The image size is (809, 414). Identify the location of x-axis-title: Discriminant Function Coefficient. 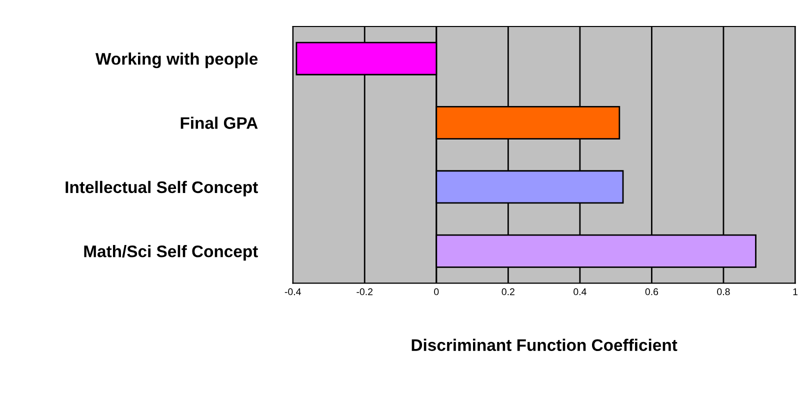
(545, 345).